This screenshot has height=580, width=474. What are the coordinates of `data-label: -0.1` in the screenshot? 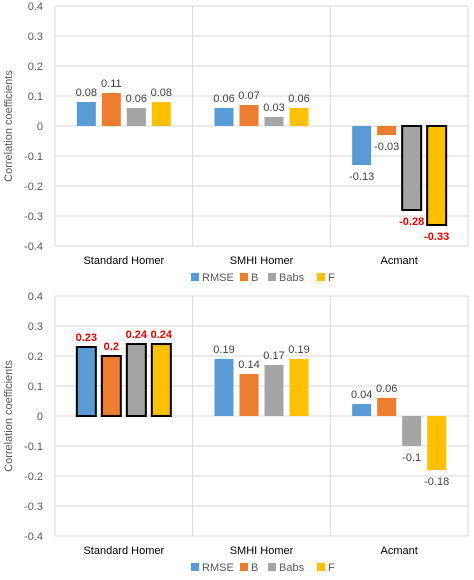 It's located at (411, 458).